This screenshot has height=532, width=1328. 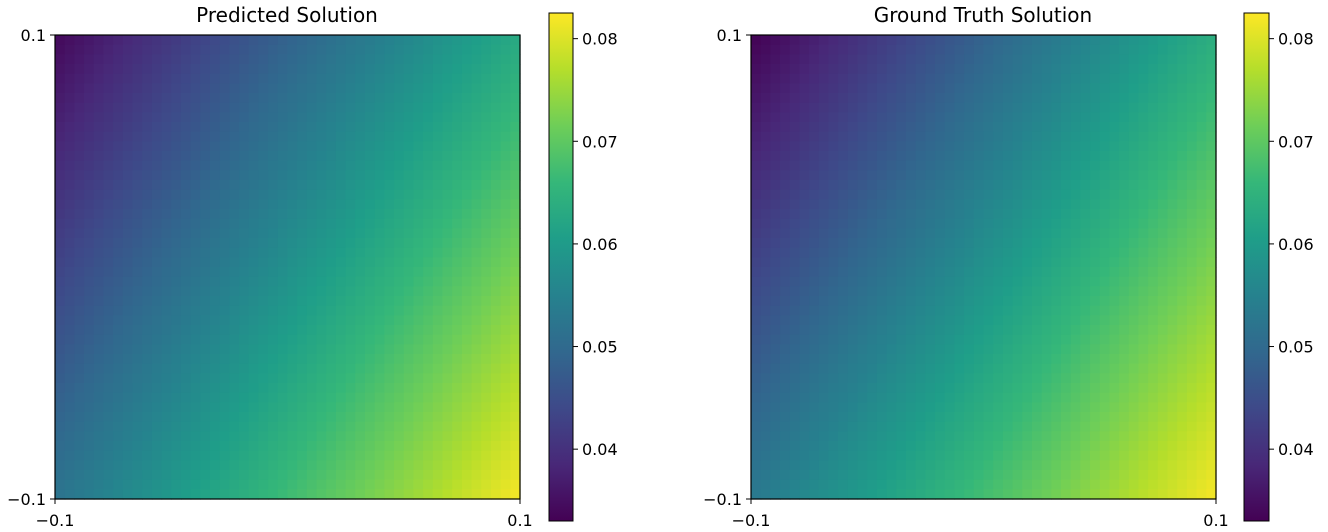 I want to click on x-tick-label: −0.1, so click(x=751, y=520).